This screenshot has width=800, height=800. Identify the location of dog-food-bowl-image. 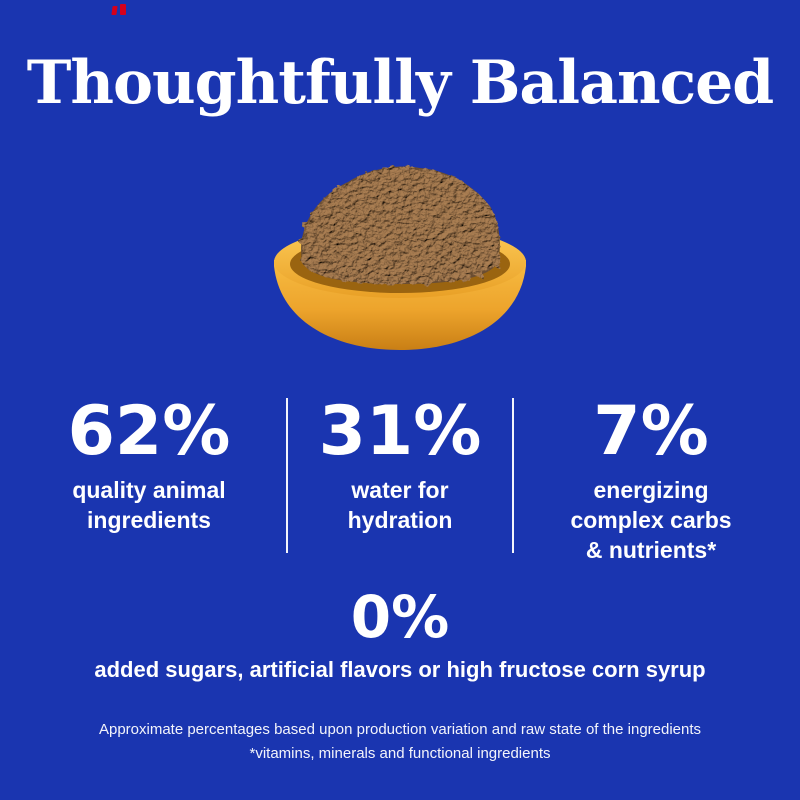
(400, 258).